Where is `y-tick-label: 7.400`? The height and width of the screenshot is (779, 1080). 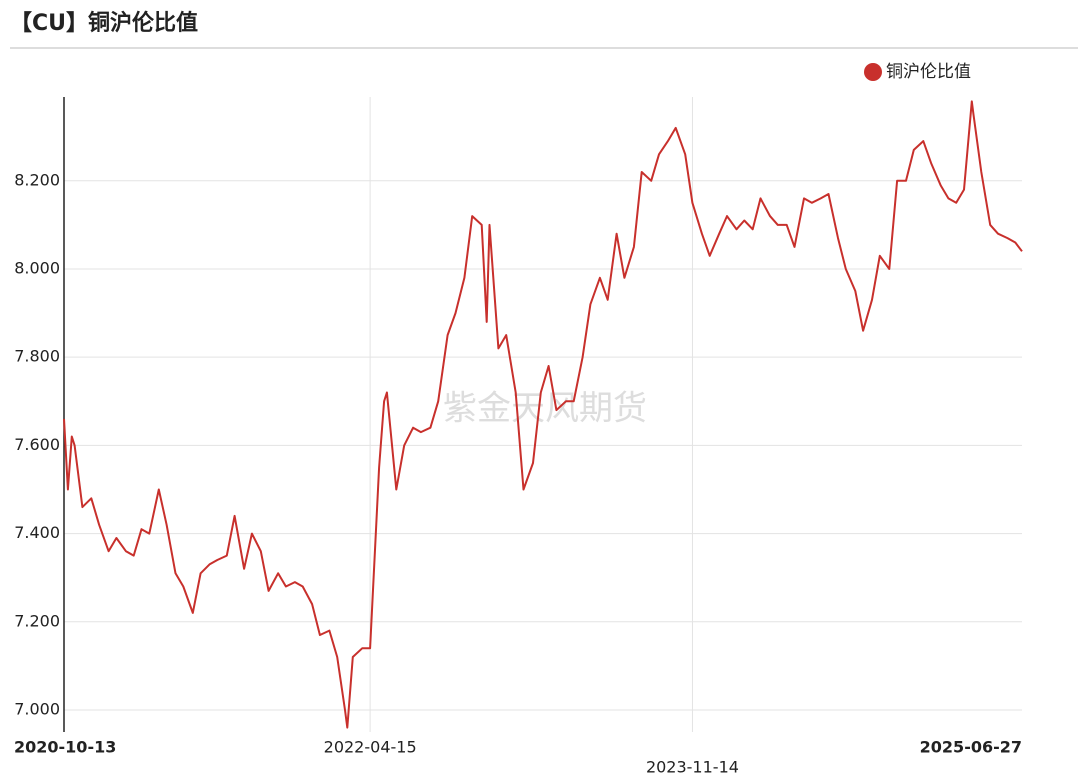 y-tick-label: 7.400 is located at coordinates (37, 532).